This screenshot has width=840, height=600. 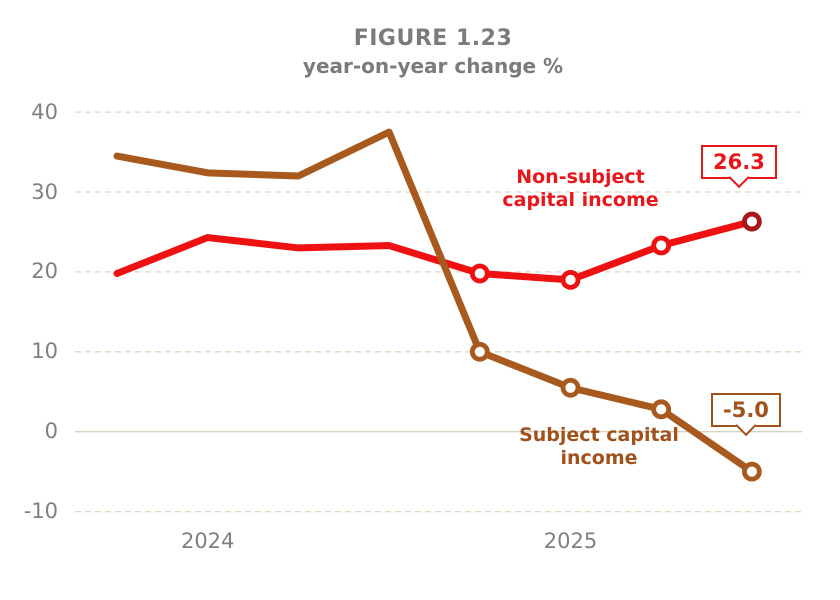 What do you see at coordinates (207, 541) in the screenshot?
I see `x-tick-label-2024: 2024` at bounding box center [207, 541].